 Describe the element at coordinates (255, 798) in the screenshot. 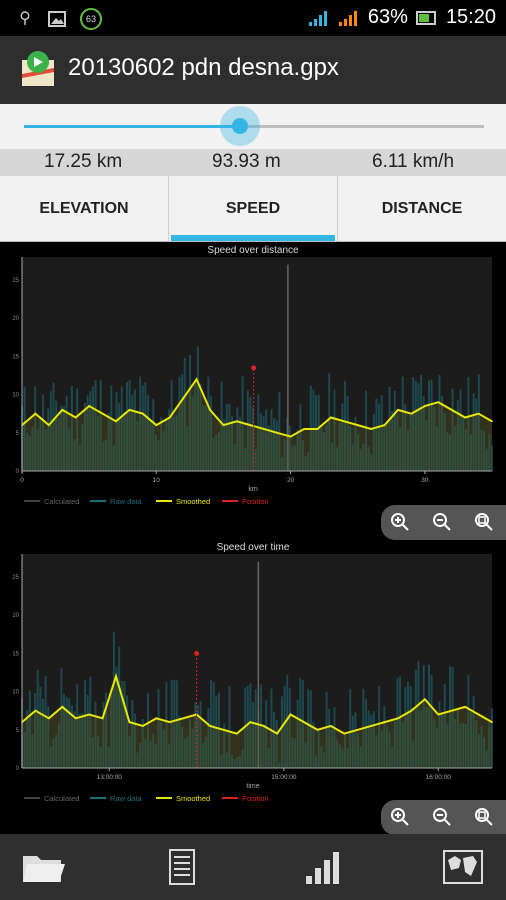

I see `legend-label: Position` at that location.